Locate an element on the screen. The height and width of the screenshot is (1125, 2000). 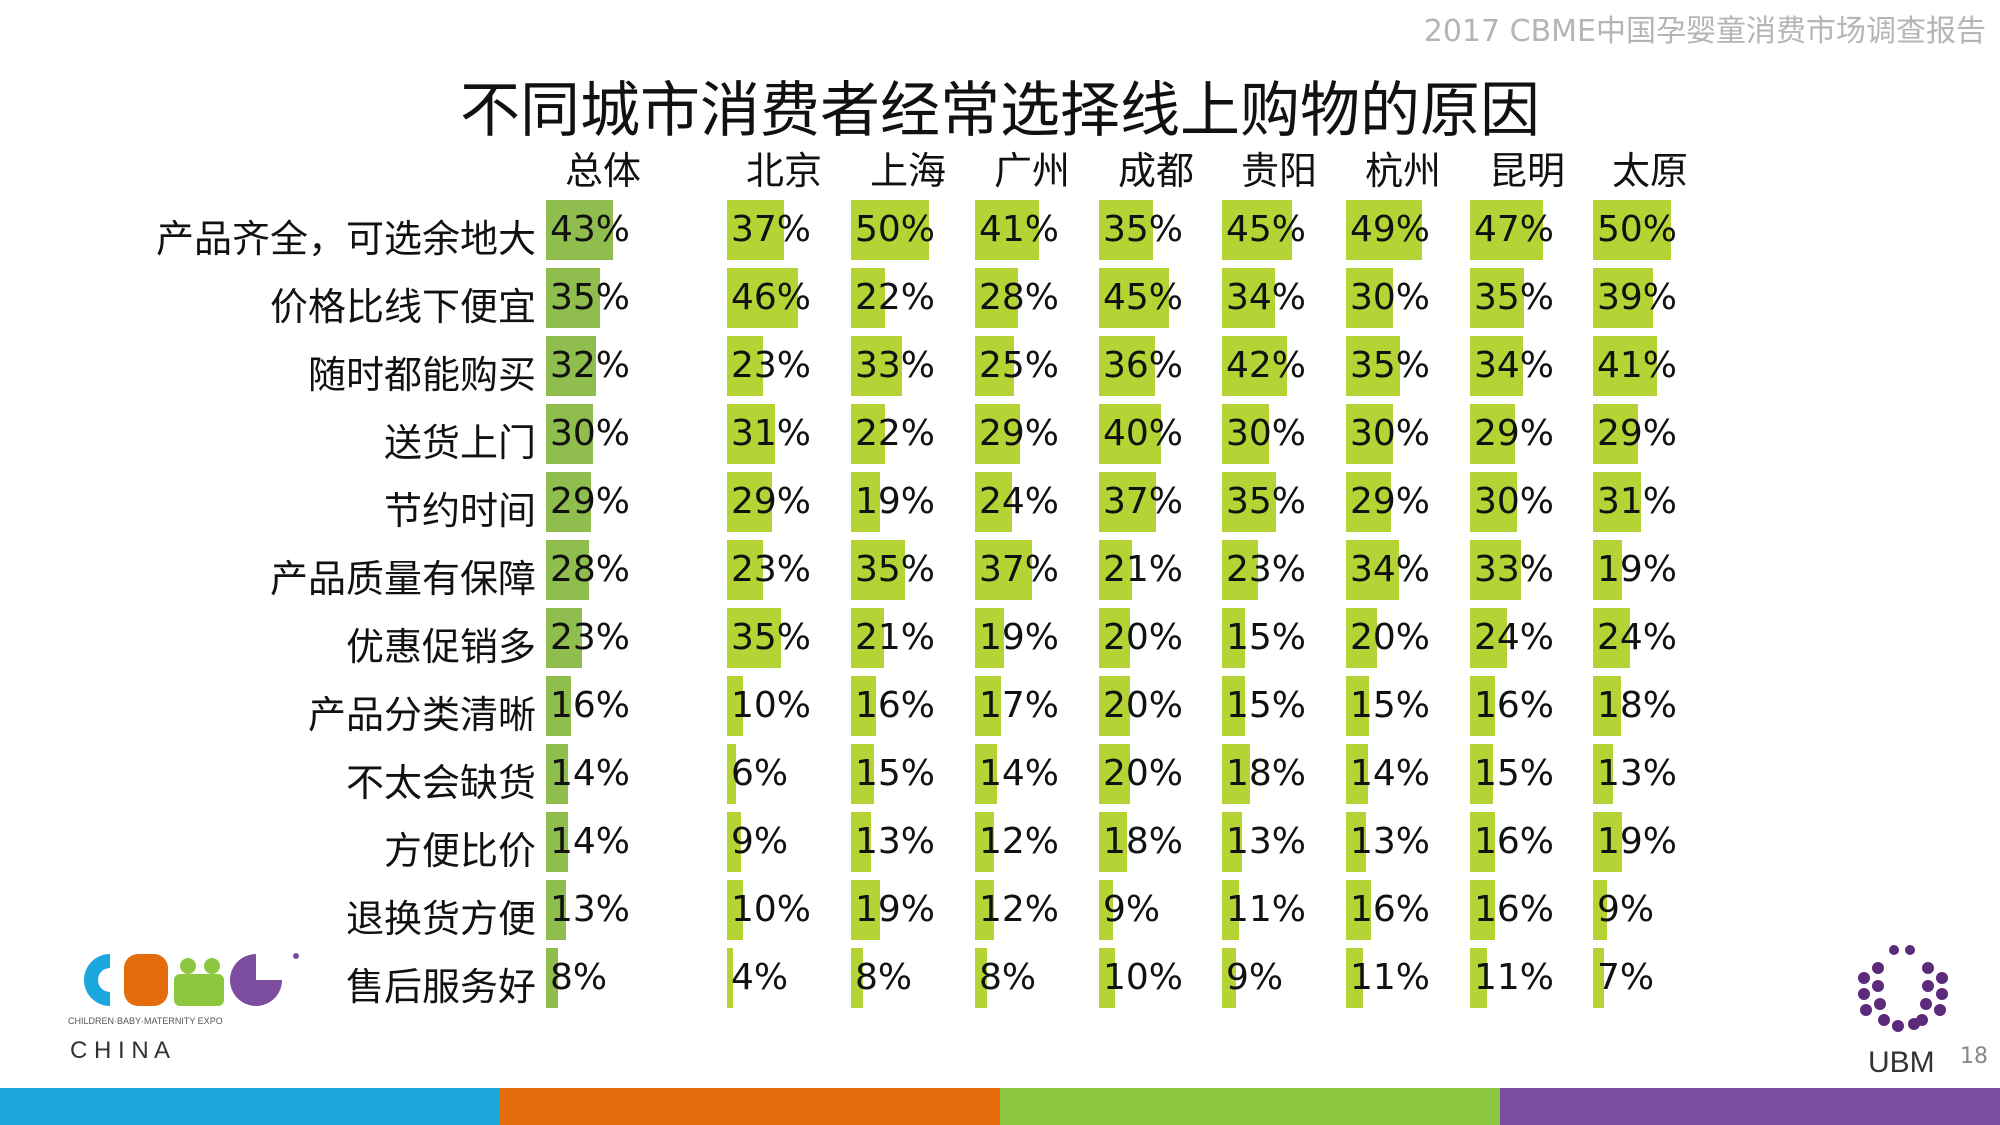
cbme-logo: CHILDREN·BABY·MATERNITY EXPO C H I N A is located at coordinates (183, 1008).